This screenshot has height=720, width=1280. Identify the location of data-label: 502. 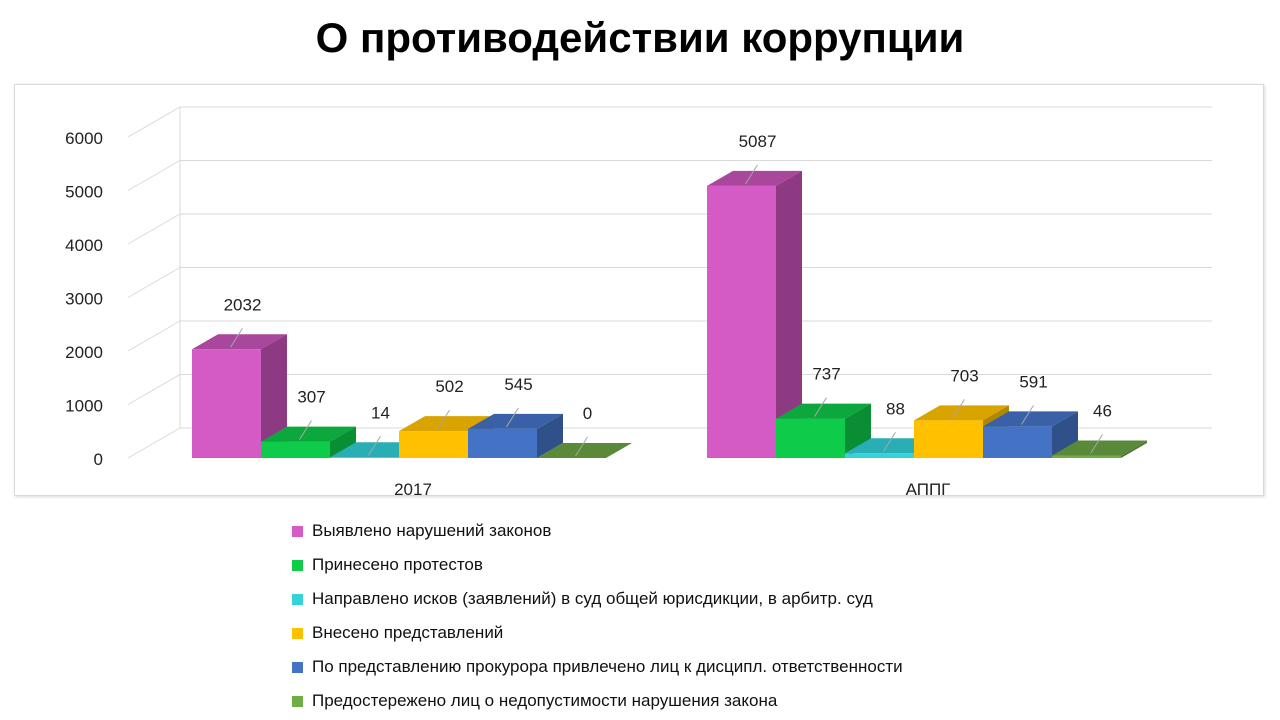
(449, 386).